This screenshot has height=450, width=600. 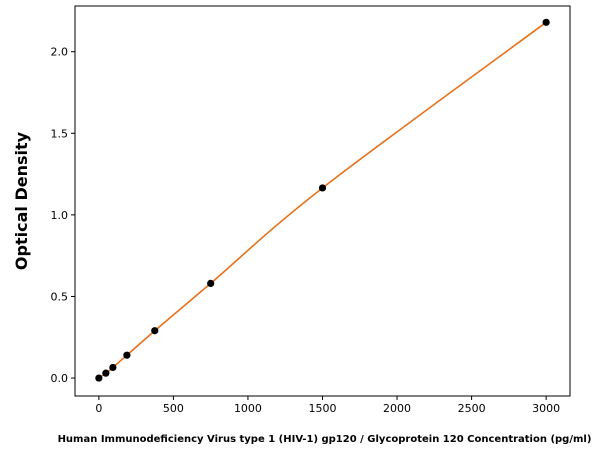 What do you see at coordinates (60, 52) in the screenshot?
I see `y-tick-label: 2.0` at bounding box center [60, 52].